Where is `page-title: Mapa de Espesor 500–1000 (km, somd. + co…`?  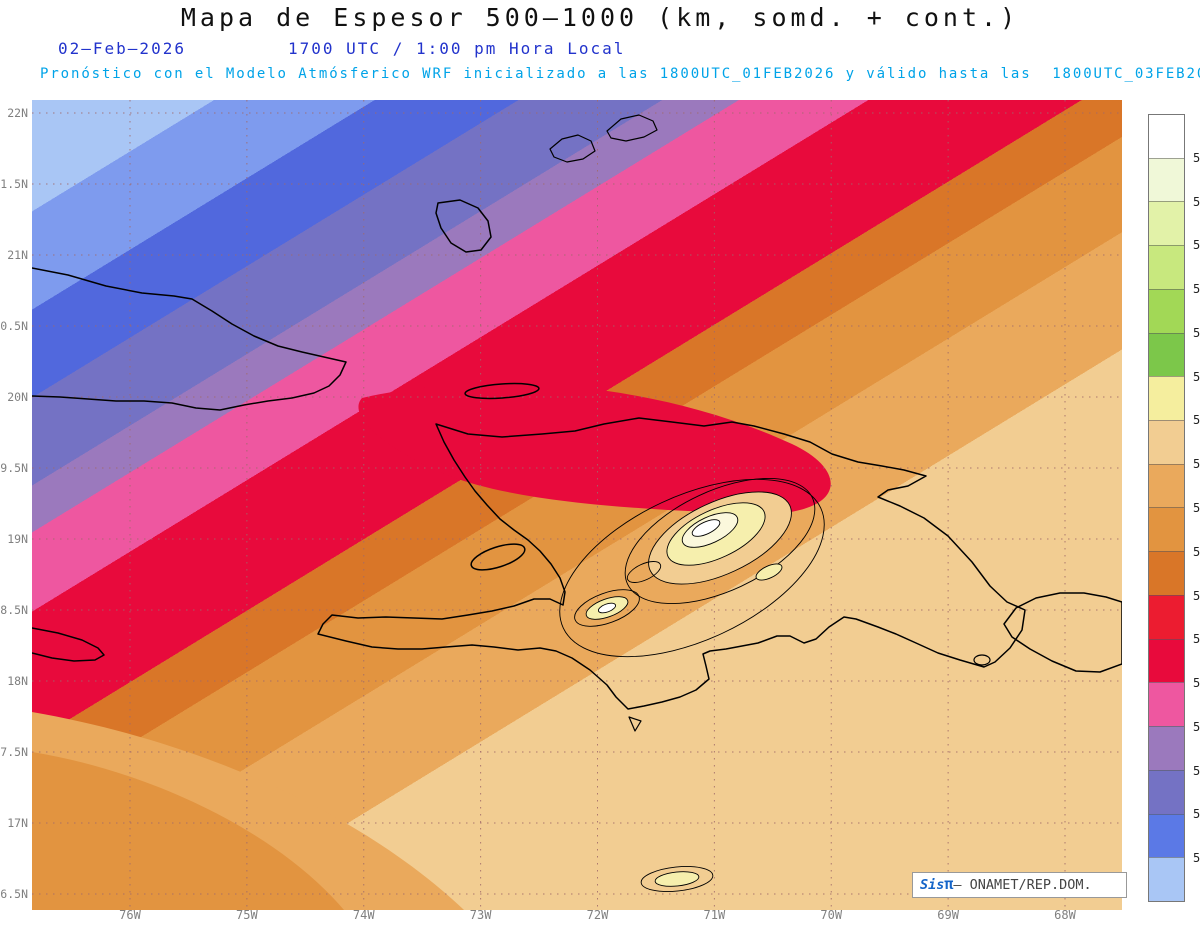 page-title: Mapa de Espesor 500–1000 (km, somd. + co… is located at coordinates (600, 17).